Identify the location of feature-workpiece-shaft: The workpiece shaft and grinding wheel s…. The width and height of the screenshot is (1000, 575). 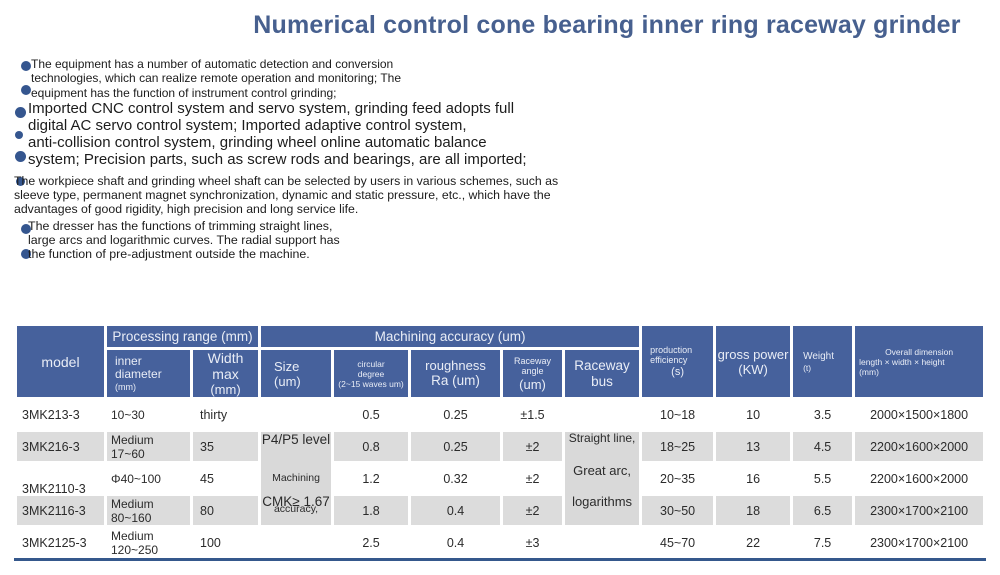
(286, 195).